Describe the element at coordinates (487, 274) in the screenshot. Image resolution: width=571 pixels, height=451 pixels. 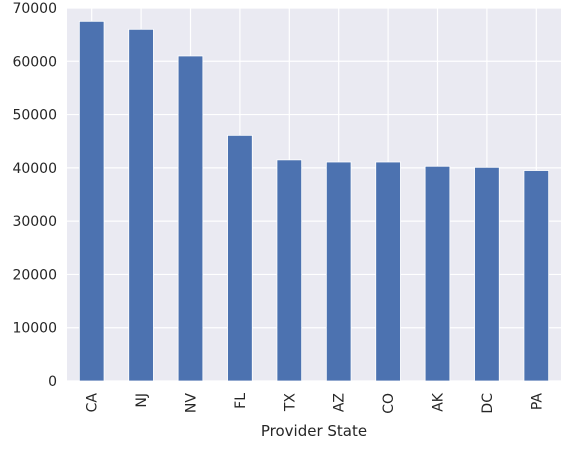
I see `bar-dc` at that location.